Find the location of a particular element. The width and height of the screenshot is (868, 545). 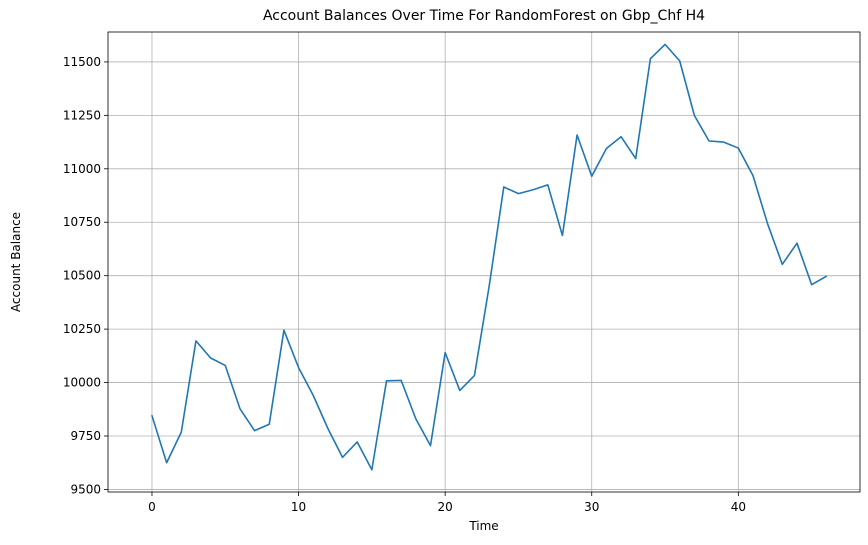

y-tick-label: 11500 is located at coordinates (82, 62).